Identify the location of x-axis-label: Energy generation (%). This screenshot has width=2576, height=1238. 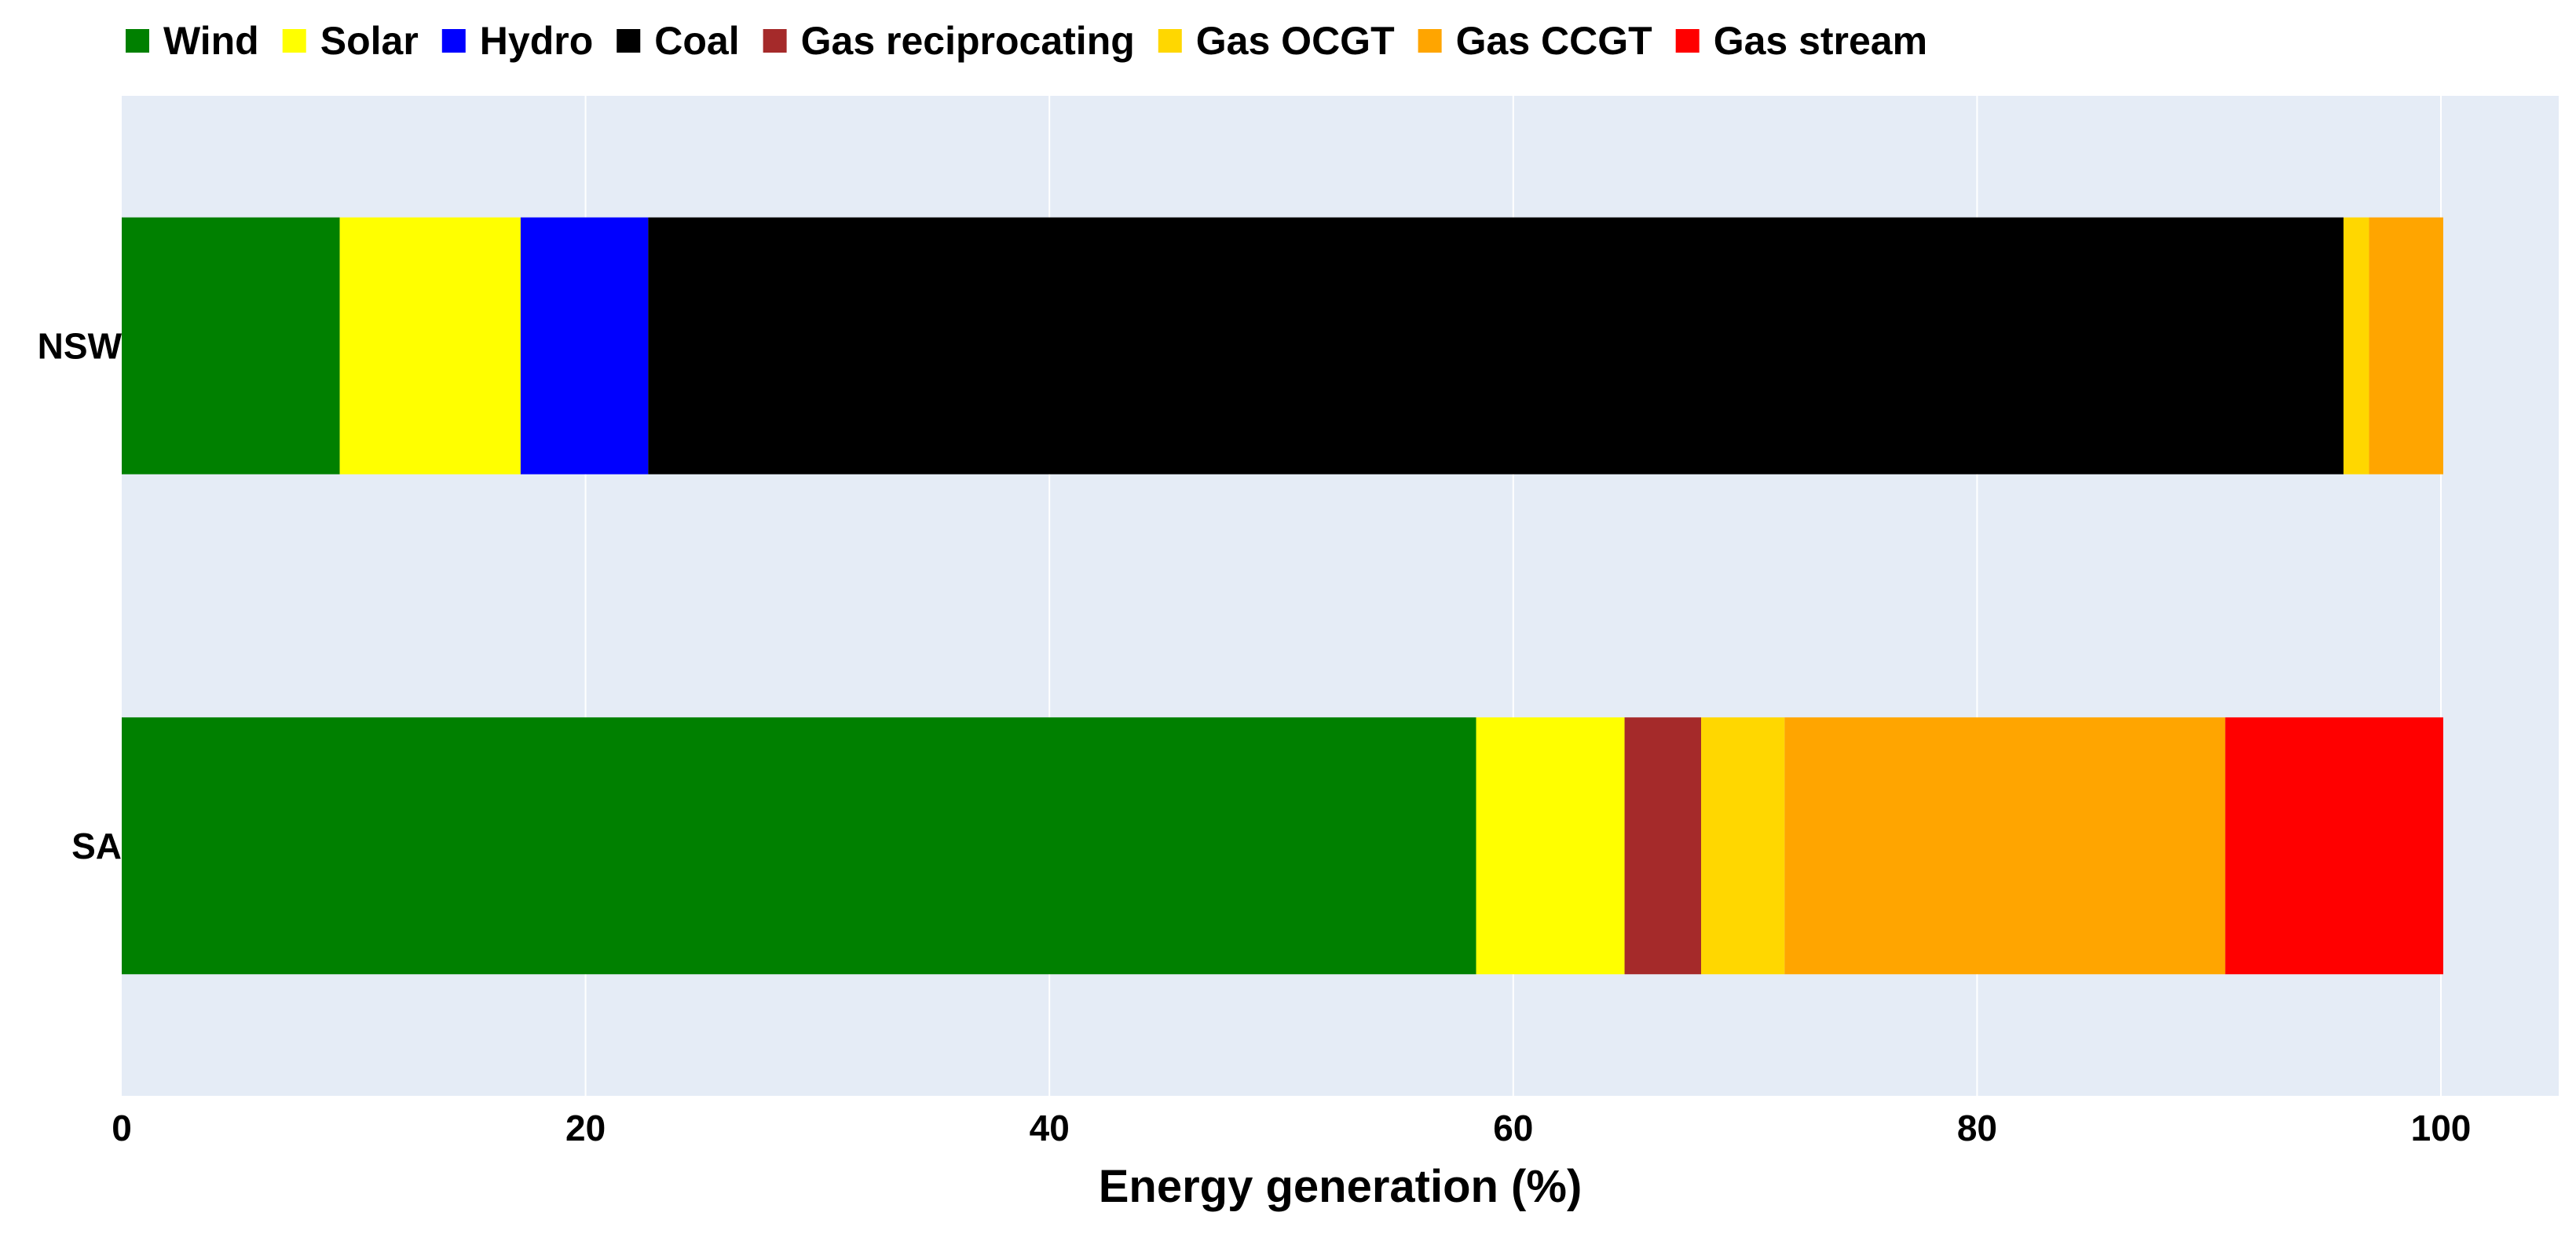
(1341, 1186).